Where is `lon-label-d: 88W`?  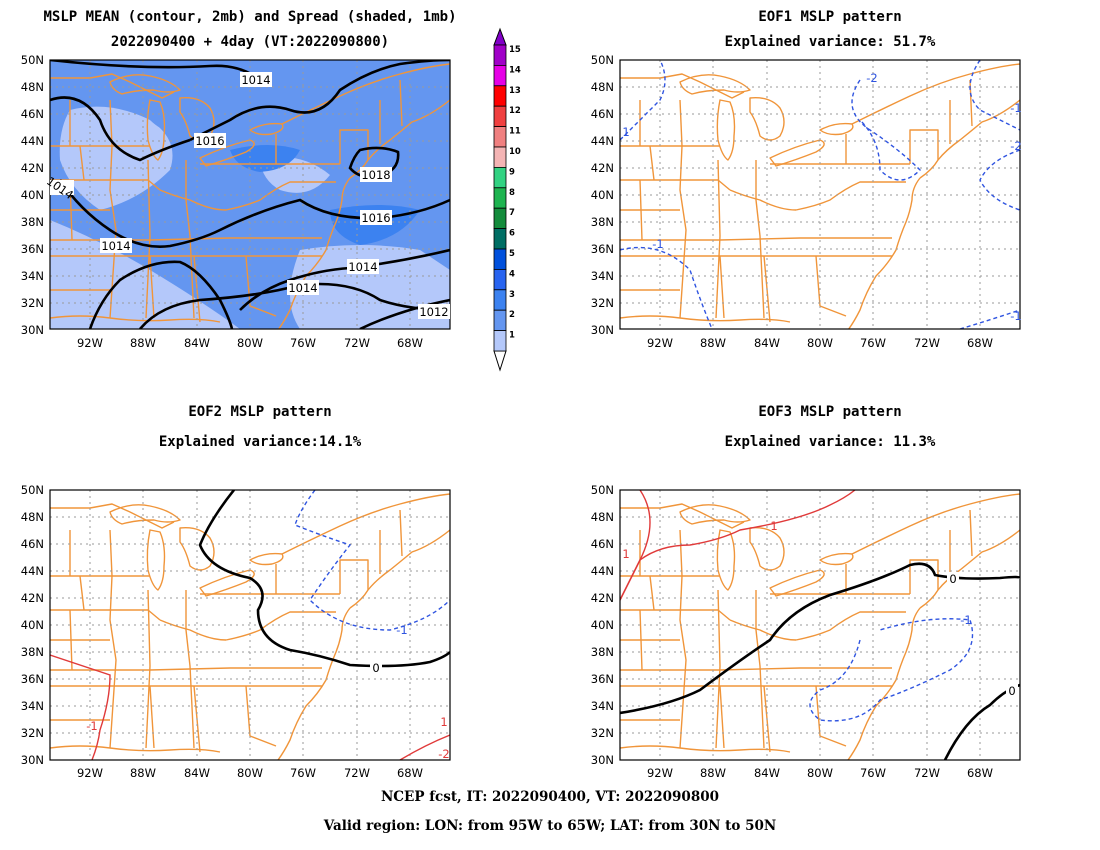
lon-label-d: 88W is located at coordinates (713, 773).